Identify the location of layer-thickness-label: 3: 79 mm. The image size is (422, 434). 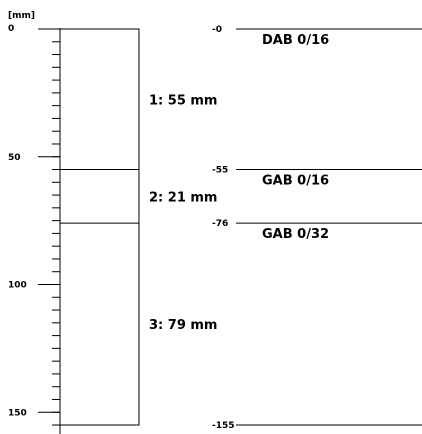
(183, 325).